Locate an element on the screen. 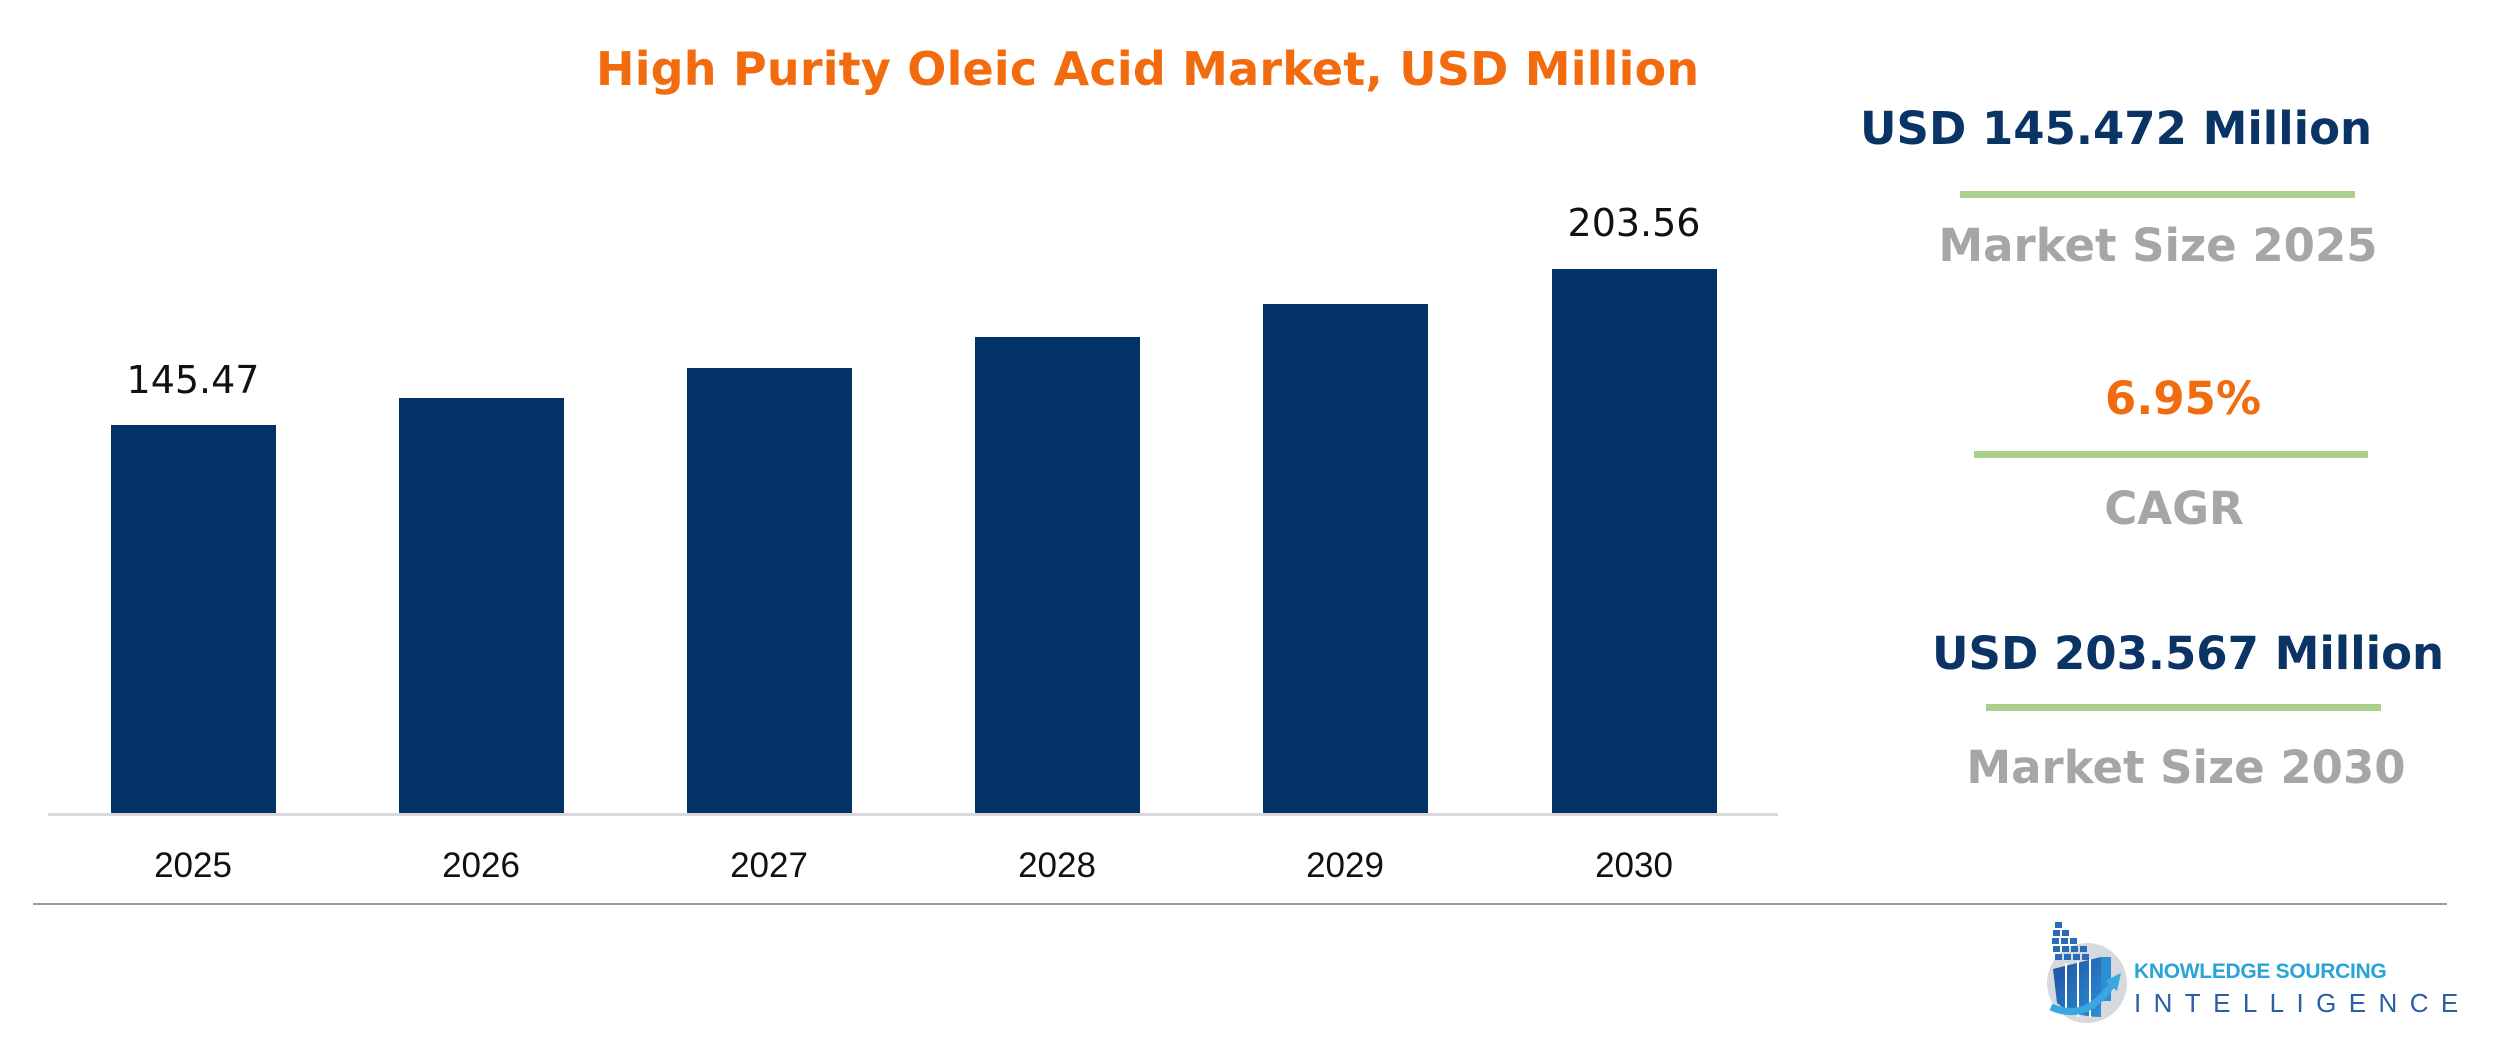 Image resolution: width=2500 pixels, height=1056 pixels. x-tick-2026: 2026 is located at coordinates (481, 865).